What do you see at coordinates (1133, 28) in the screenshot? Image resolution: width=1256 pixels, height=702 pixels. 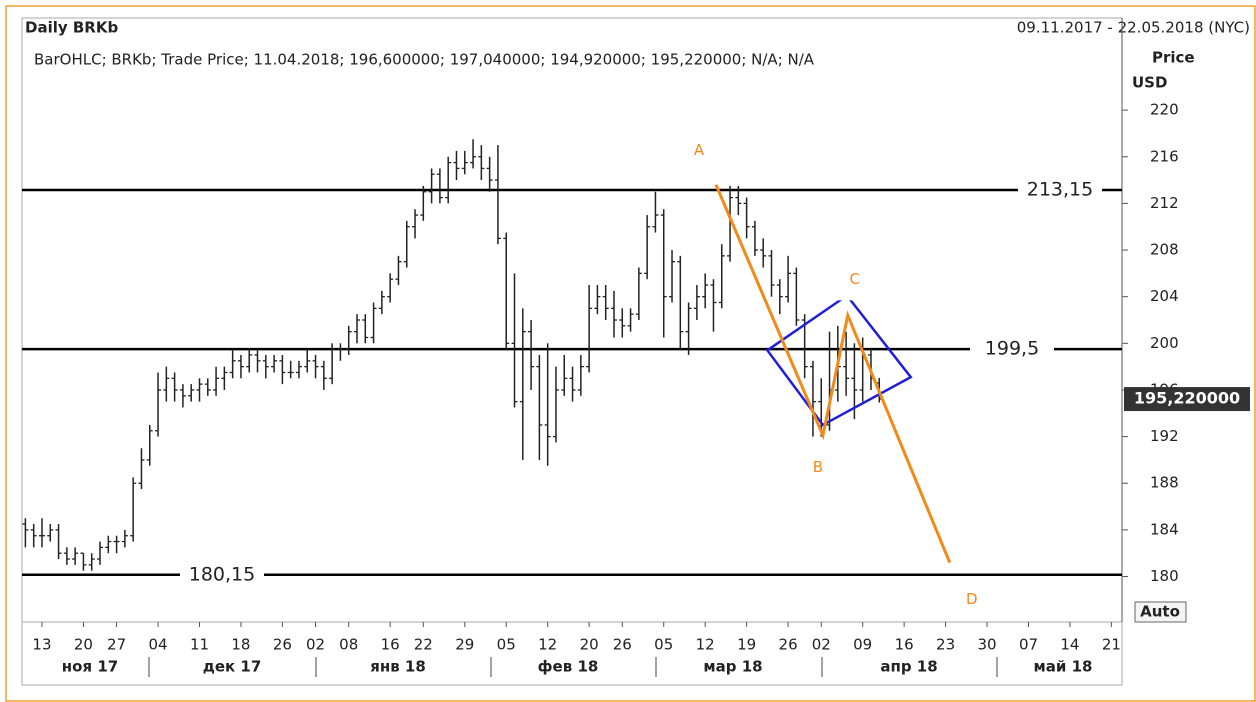 I see `date-range: 09.11.2017 - 22.05.2018 (NYC)` at bounding box center [1133, 28].